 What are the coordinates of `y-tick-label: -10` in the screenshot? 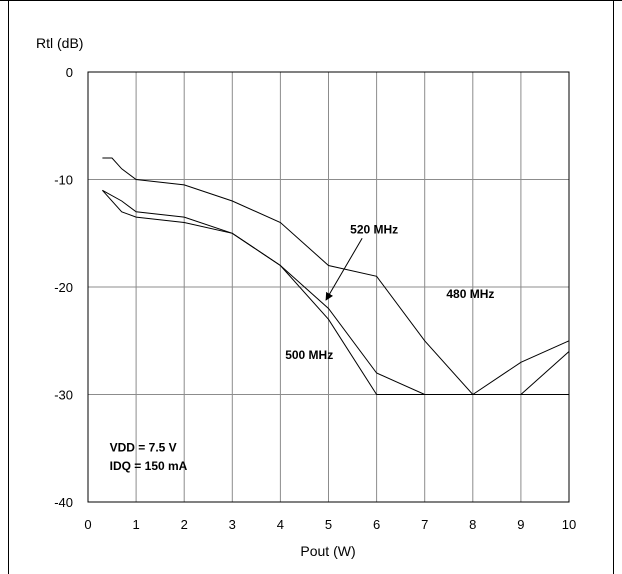 It's located at (63, 180).